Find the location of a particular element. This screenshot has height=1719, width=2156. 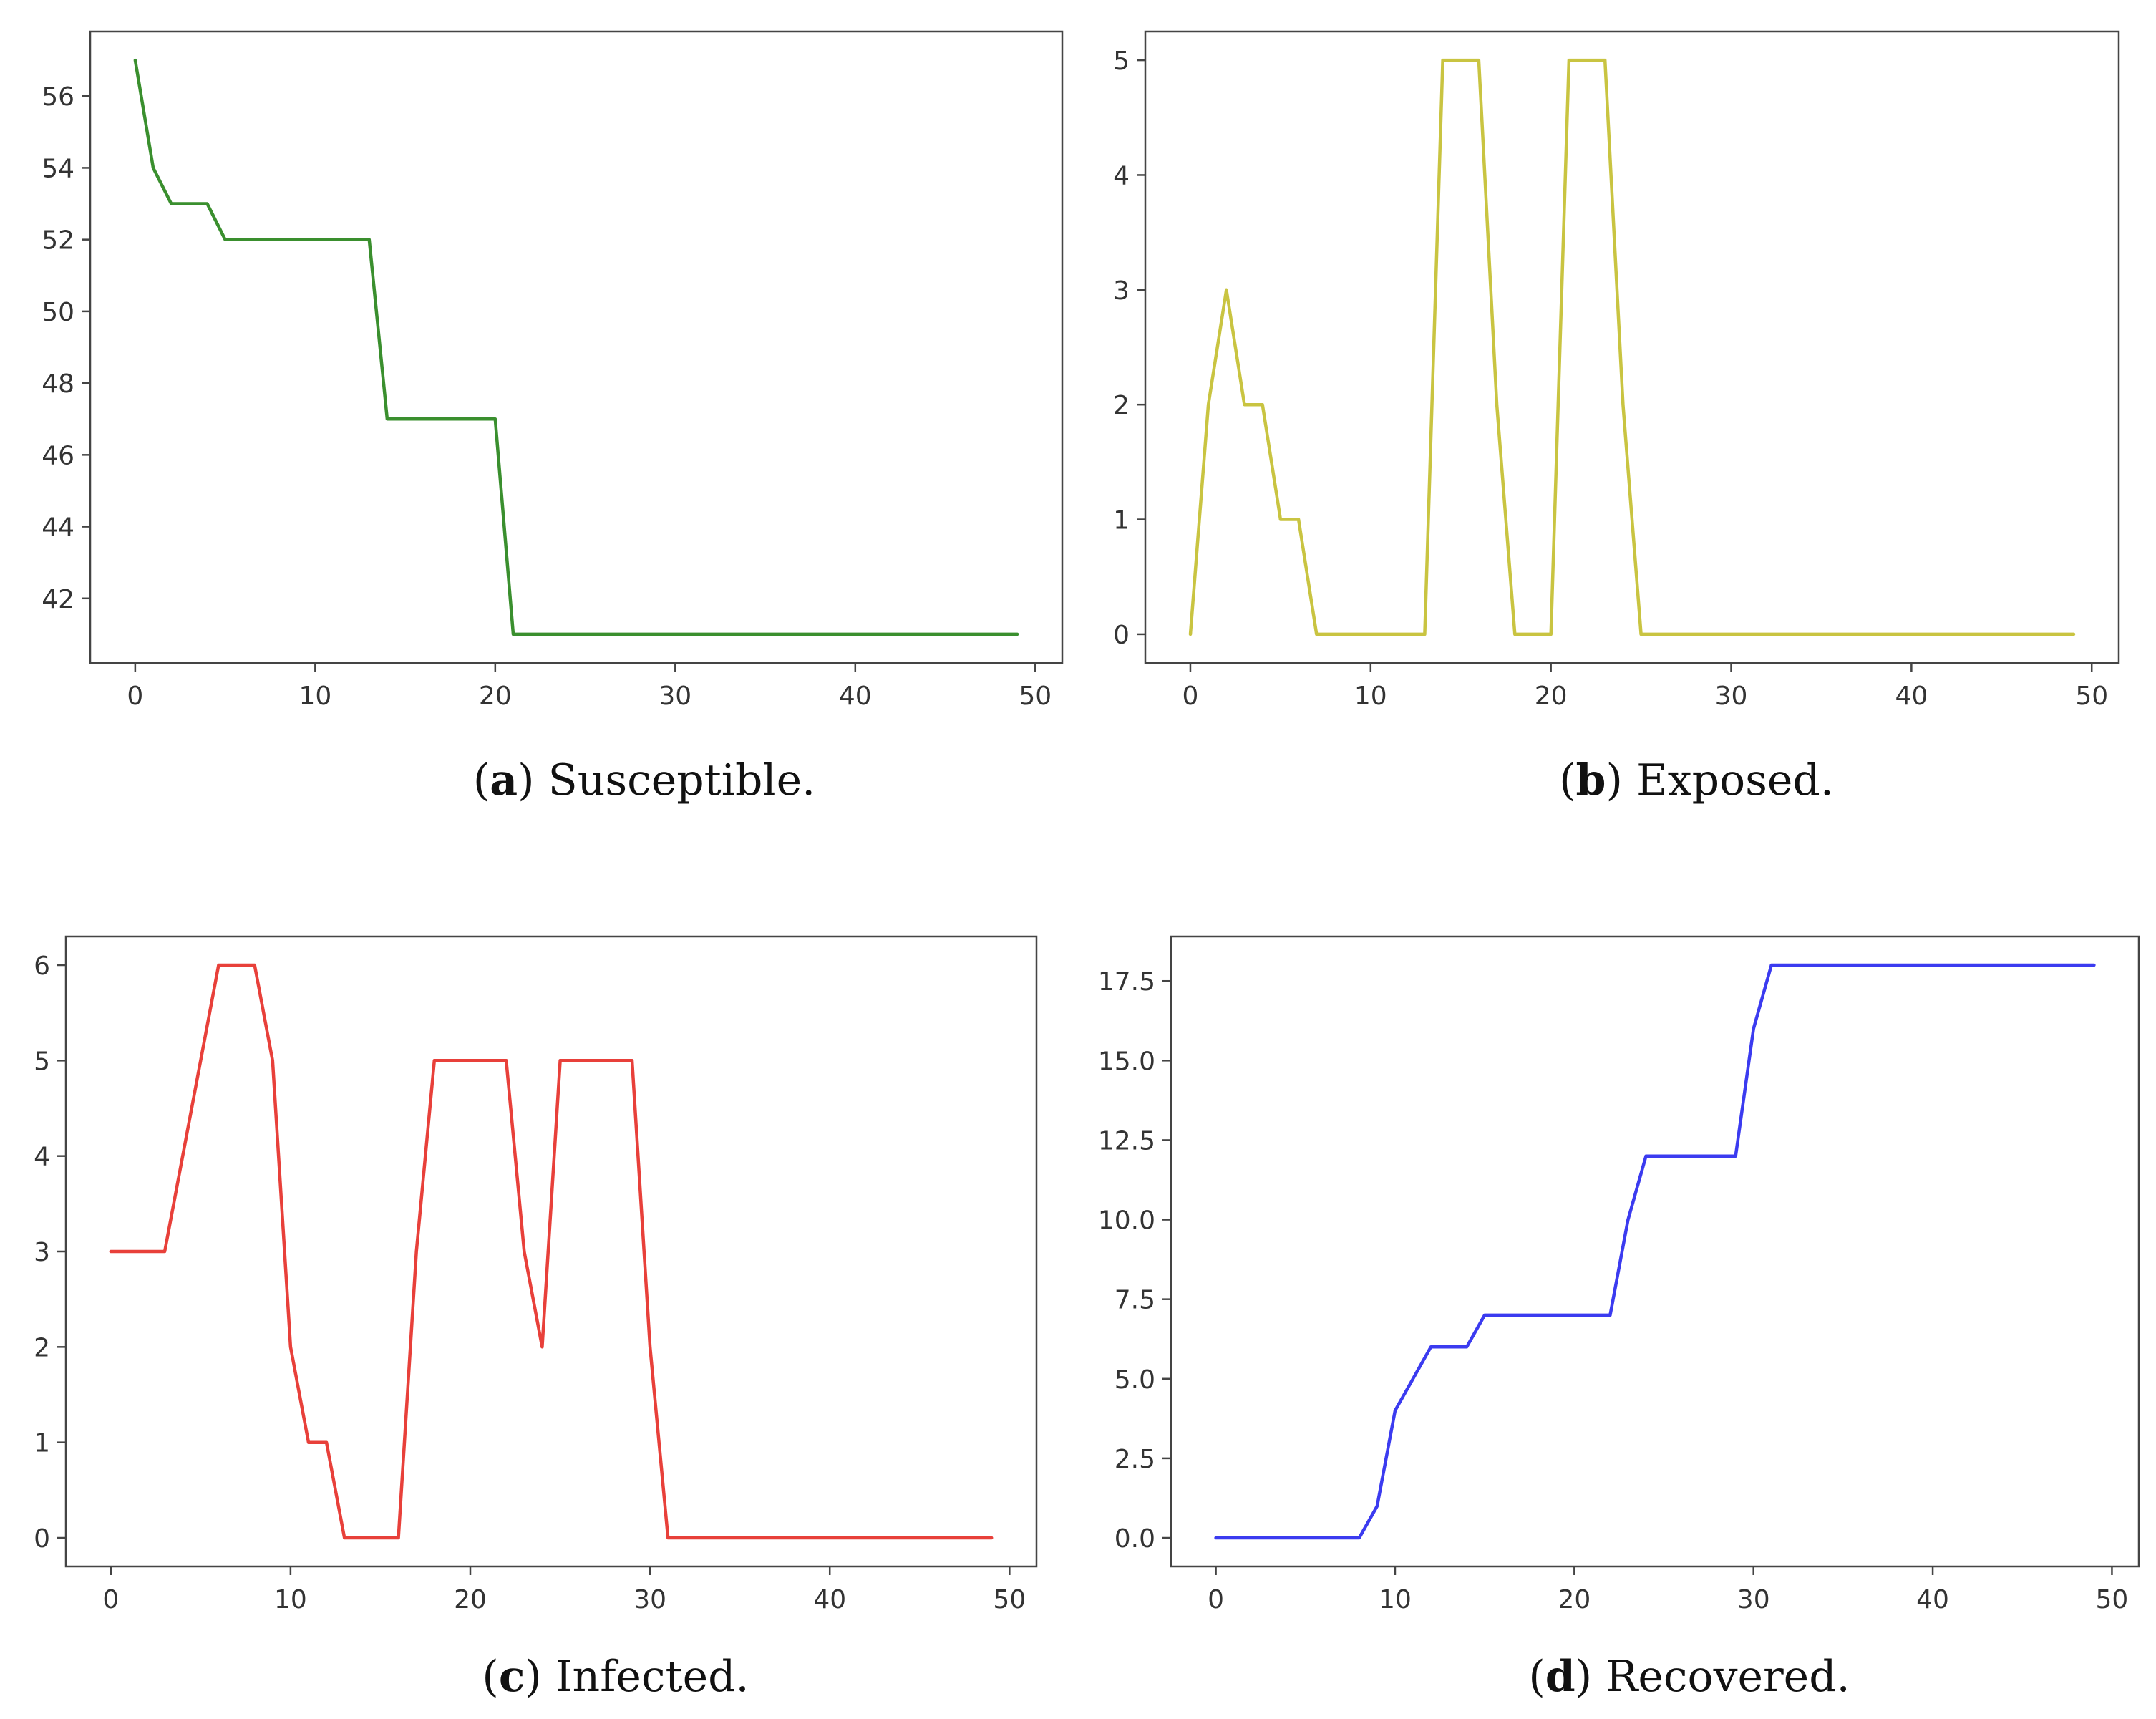

subplot-caption: (a) Susceptible. is located at coordinates (644, 780).